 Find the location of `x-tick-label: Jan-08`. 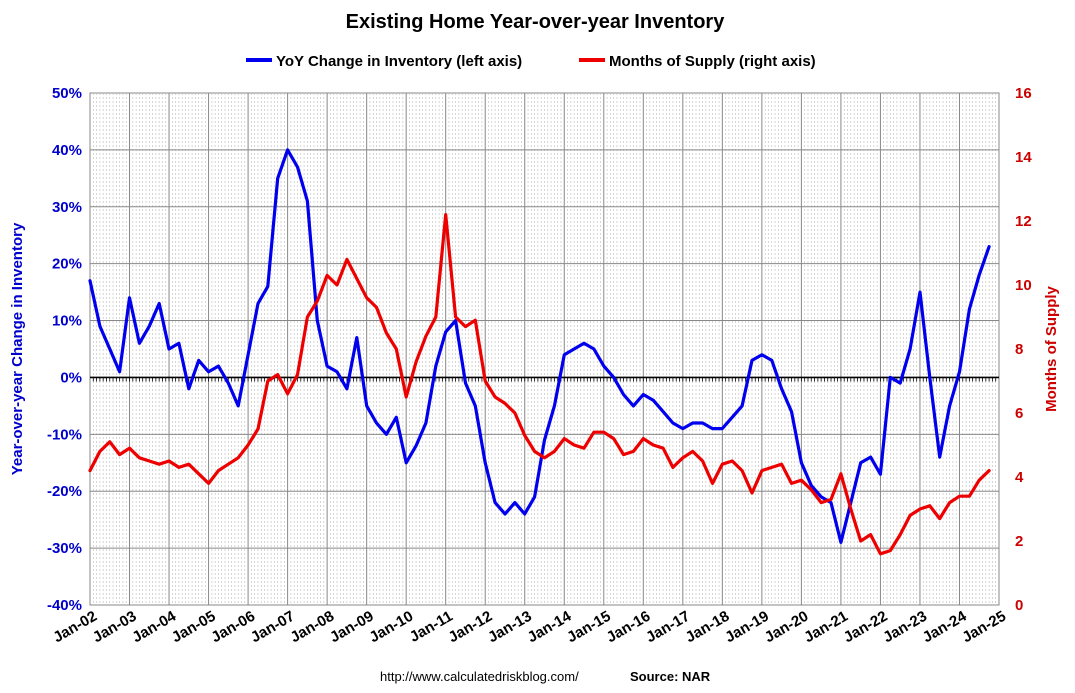

x-tick-label: Jan-08 is located at coordinates (312, 627).